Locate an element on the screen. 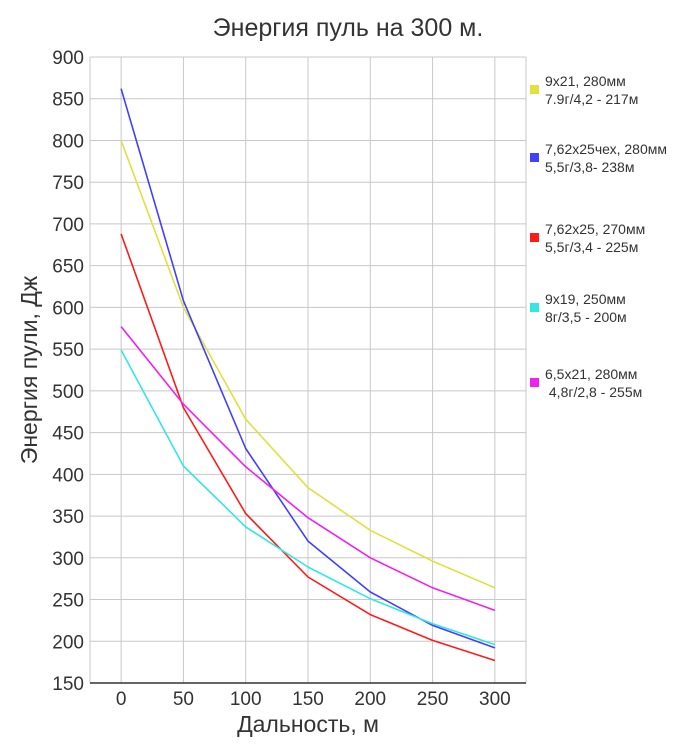 This screenshot has height=750, width=692. y-tick-label: 650 is located at coordinates (68, 267).